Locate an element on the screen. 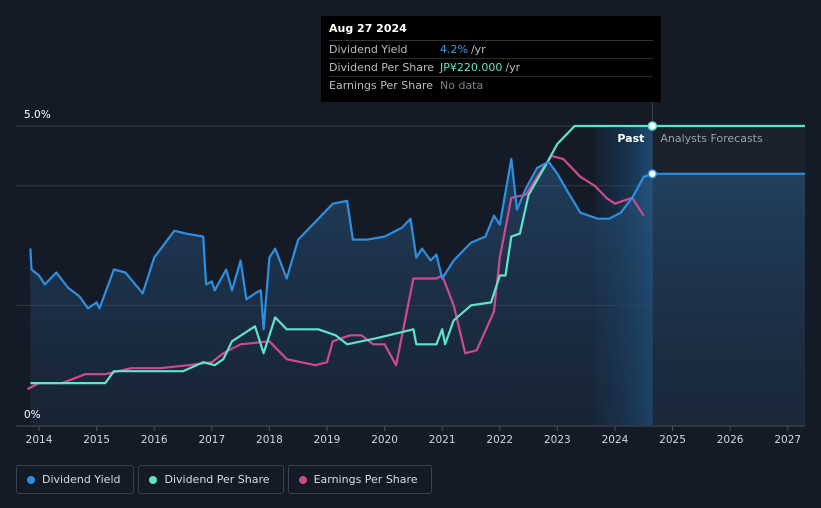 The image size is (821, 508). tooltip-value: No data is located at coordinates (462, 85).